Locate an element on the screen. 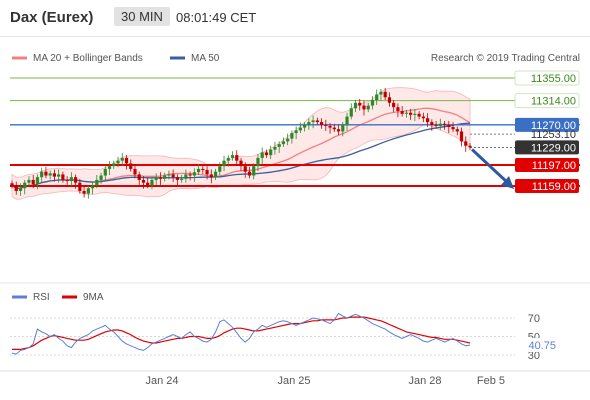 Image resolution: width=590 pixels, height=400 pixels. level-label-ma: 11253.10 is located at coordinates (553, 135).